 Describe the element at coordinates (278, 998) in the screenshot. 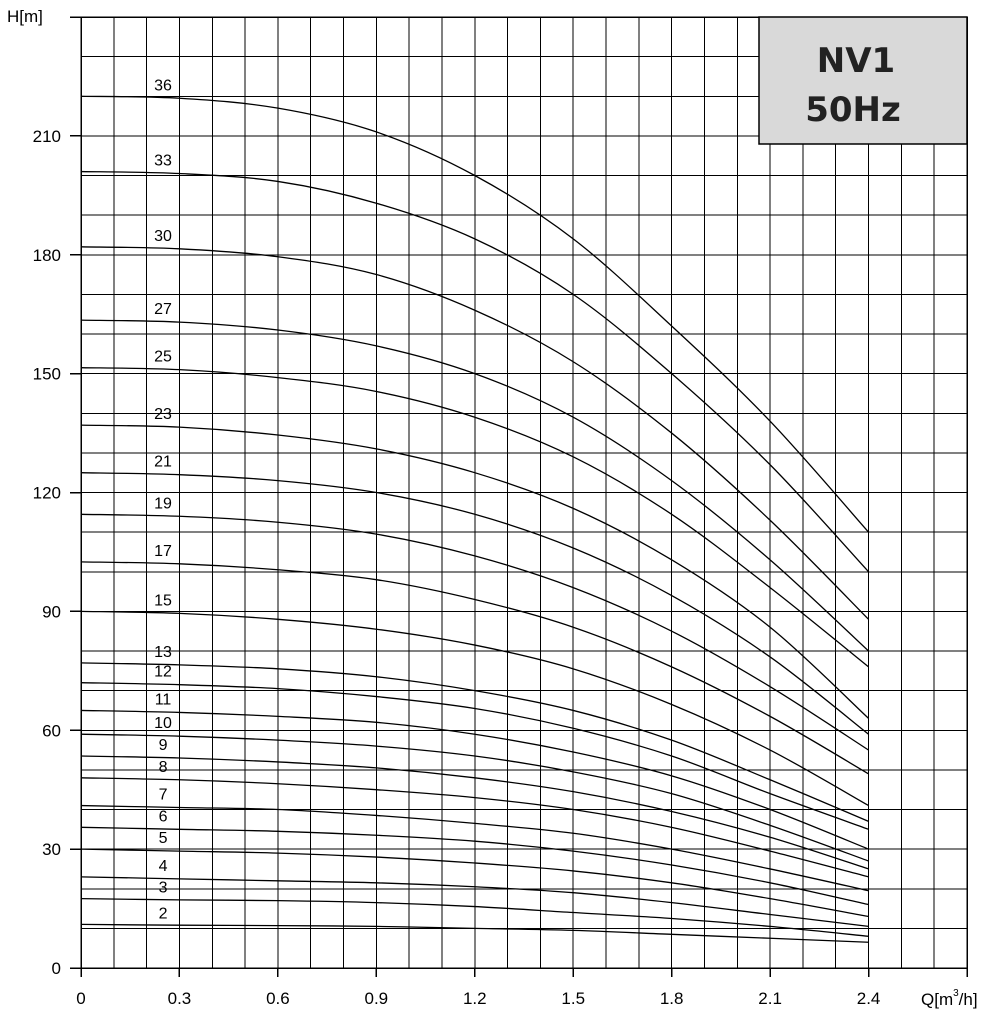

I see `x-tick-label: 0.6` at that location.